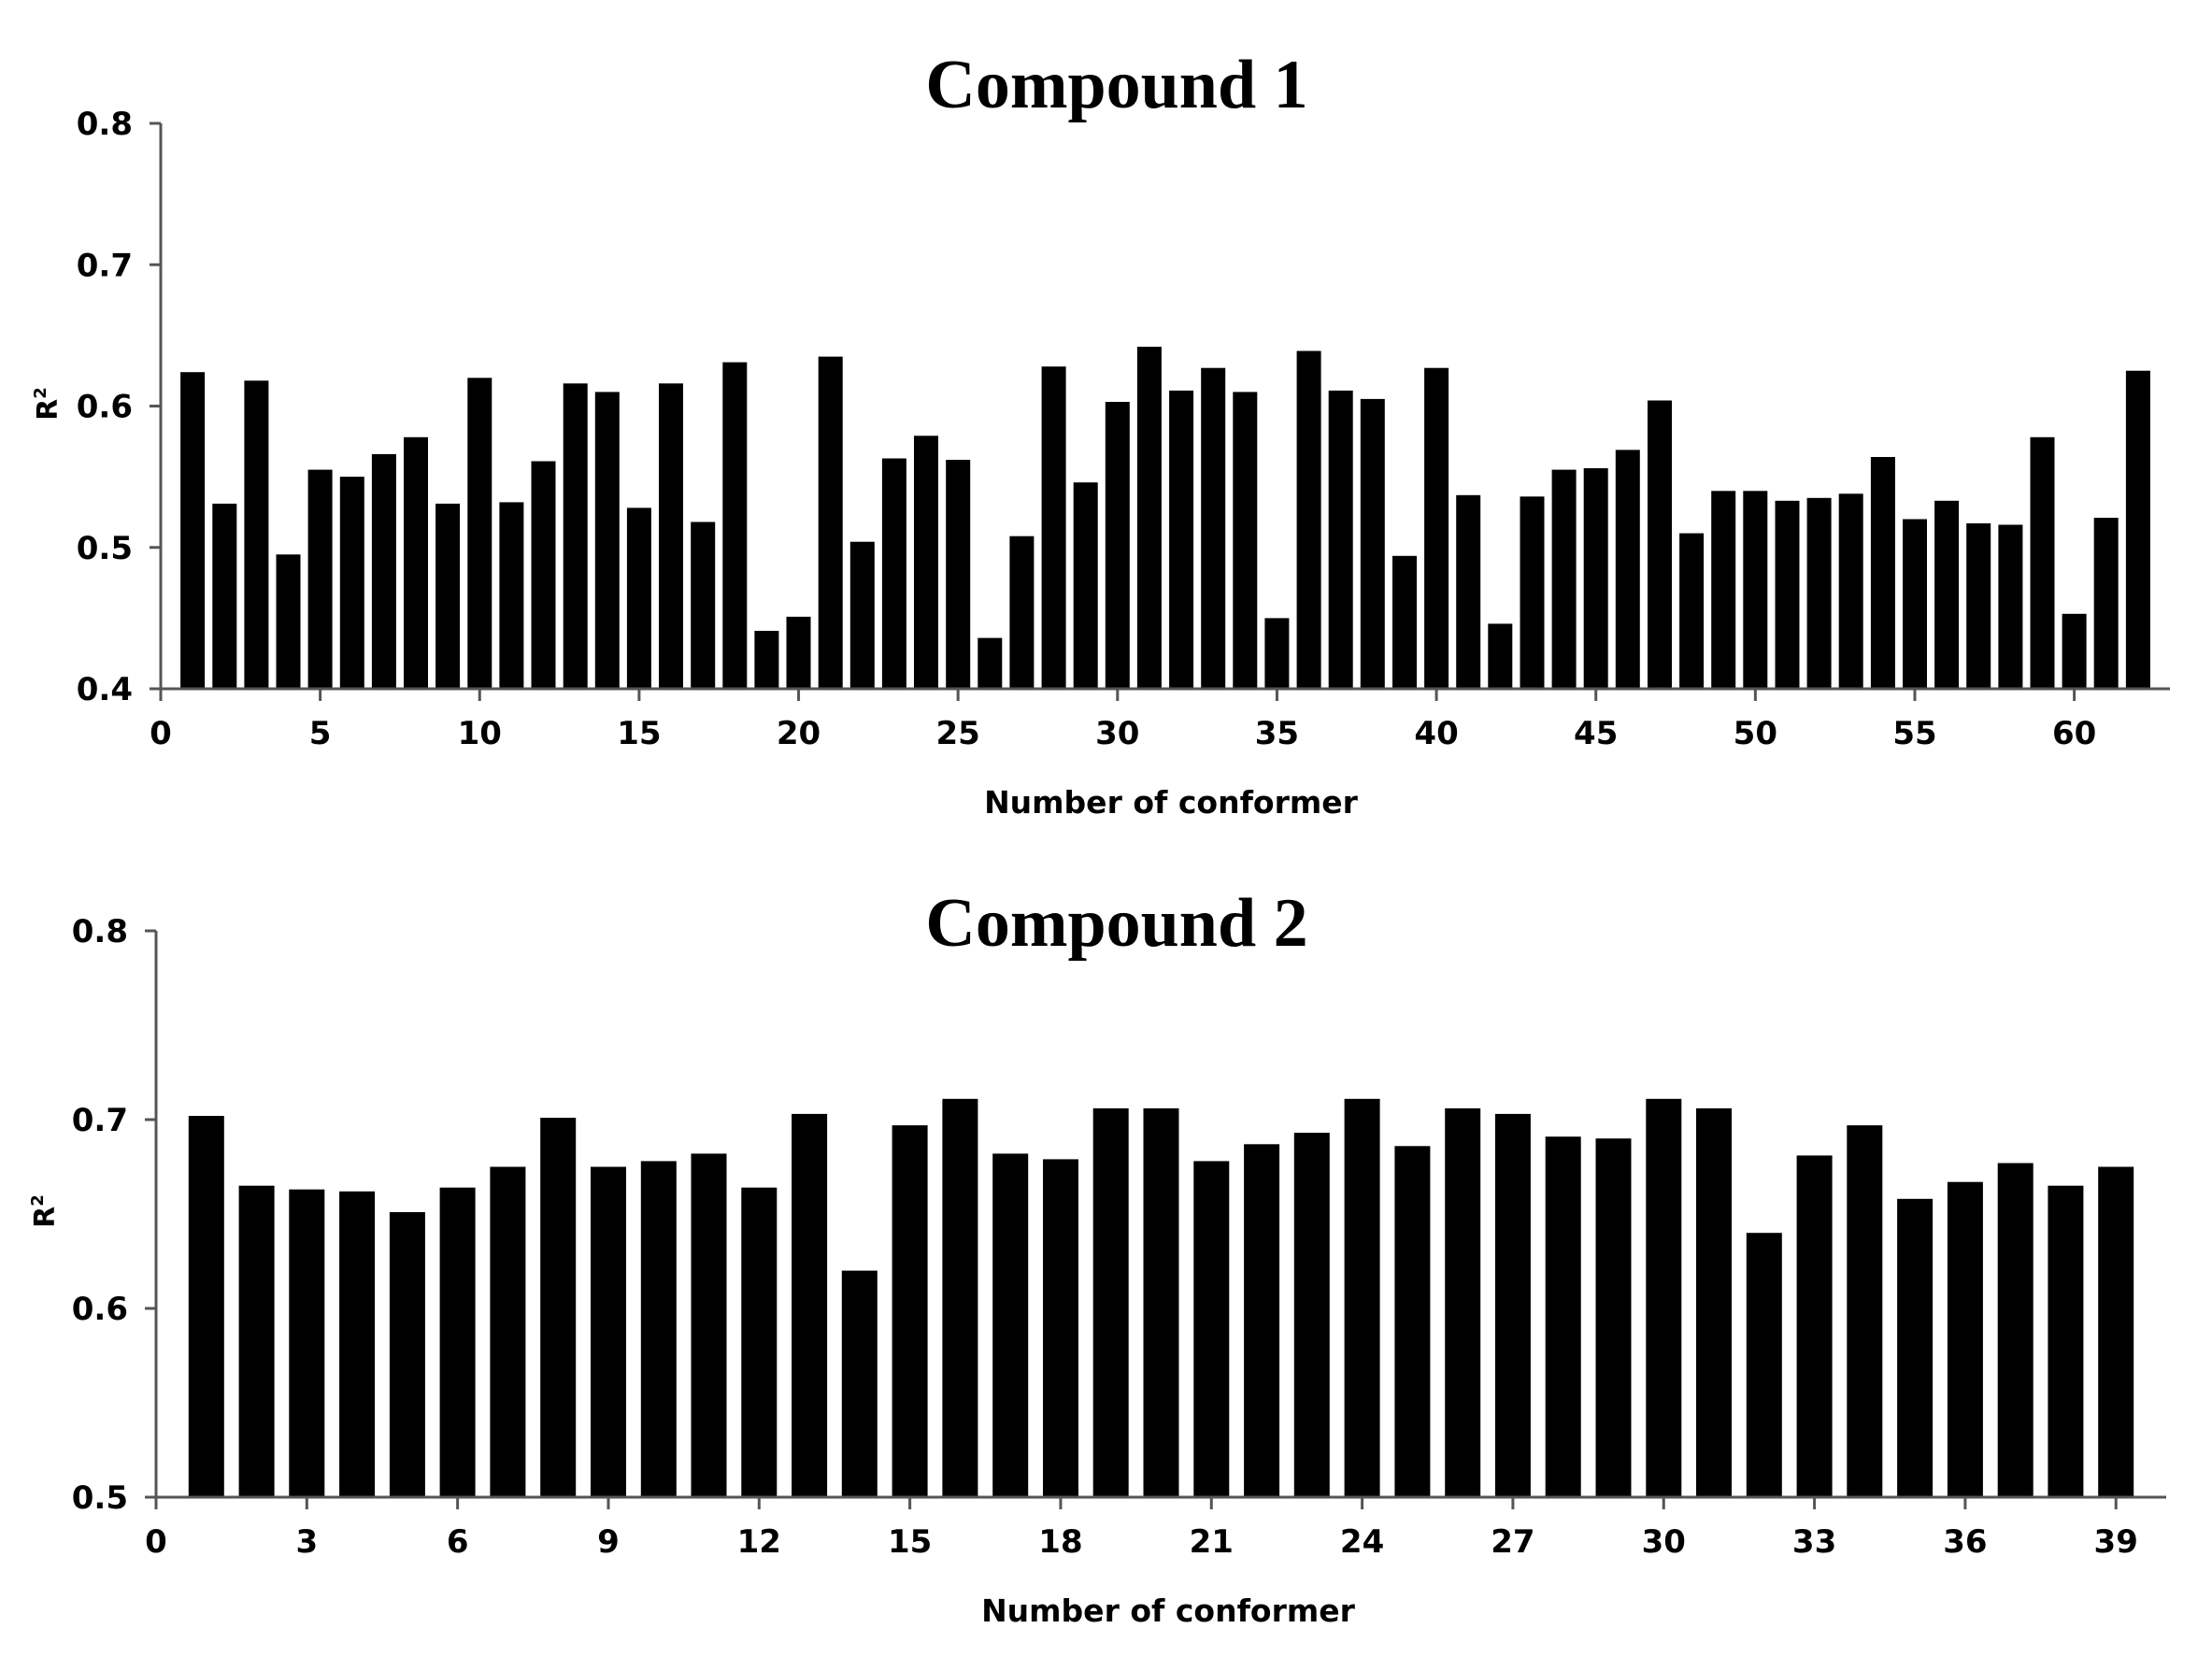  Describe the element at coordinates (759, 1542) in the screenshot. I see `x-tick-label: 12` at that location.